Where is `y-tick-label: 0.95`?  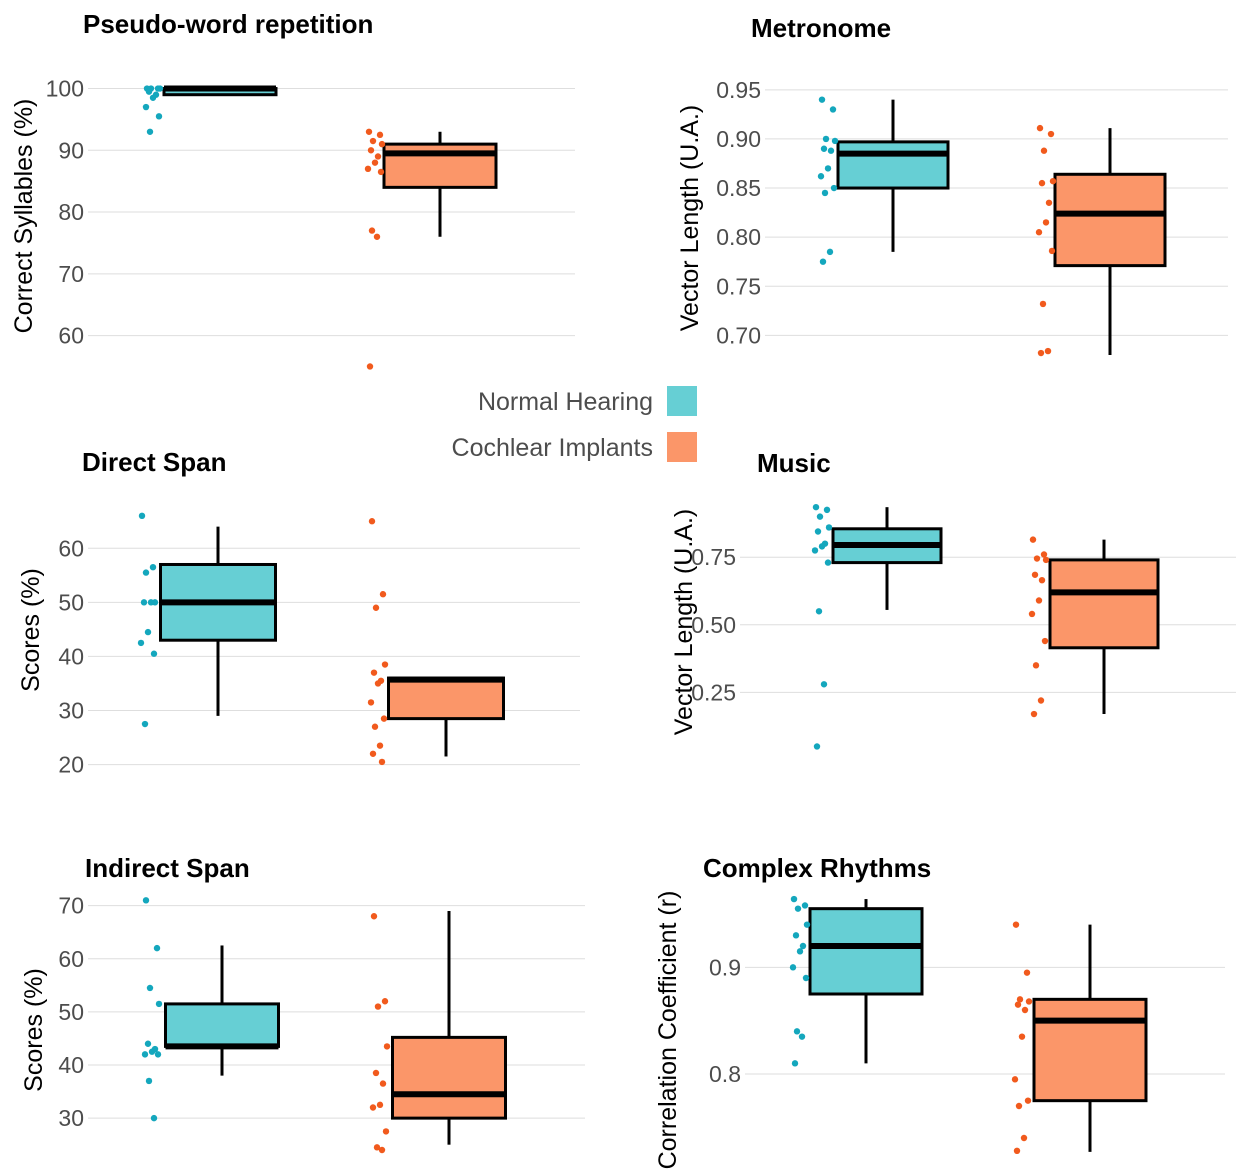 y-tick-label: 0.95 is located at coordinates (738, 90).